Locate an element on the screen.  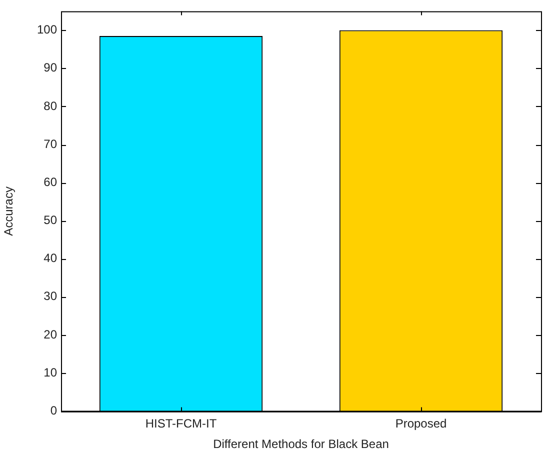
y-tick-label: 90 is located at coordinates (51, 67).